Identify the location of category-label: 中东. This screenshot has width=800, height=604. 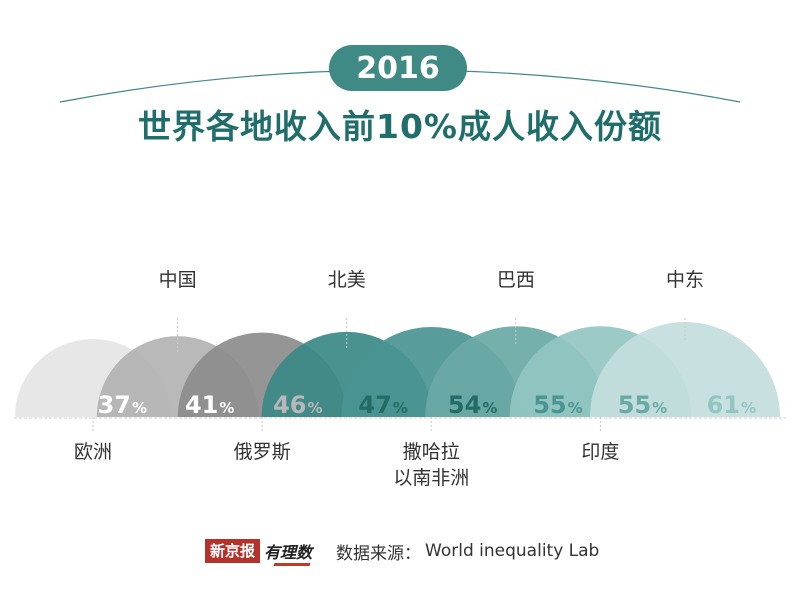
(685, 280).